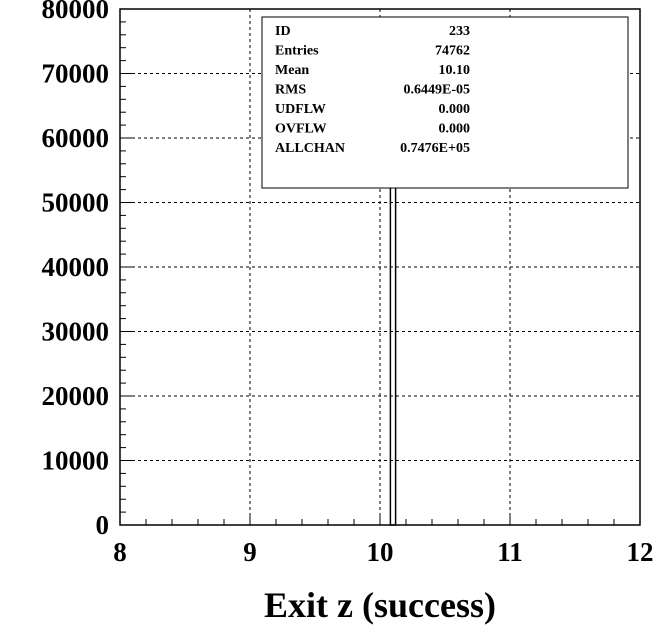  Describe the element at coordinates (640, 552) in the screenshot. I see `x-tick-label: 12` at that location.